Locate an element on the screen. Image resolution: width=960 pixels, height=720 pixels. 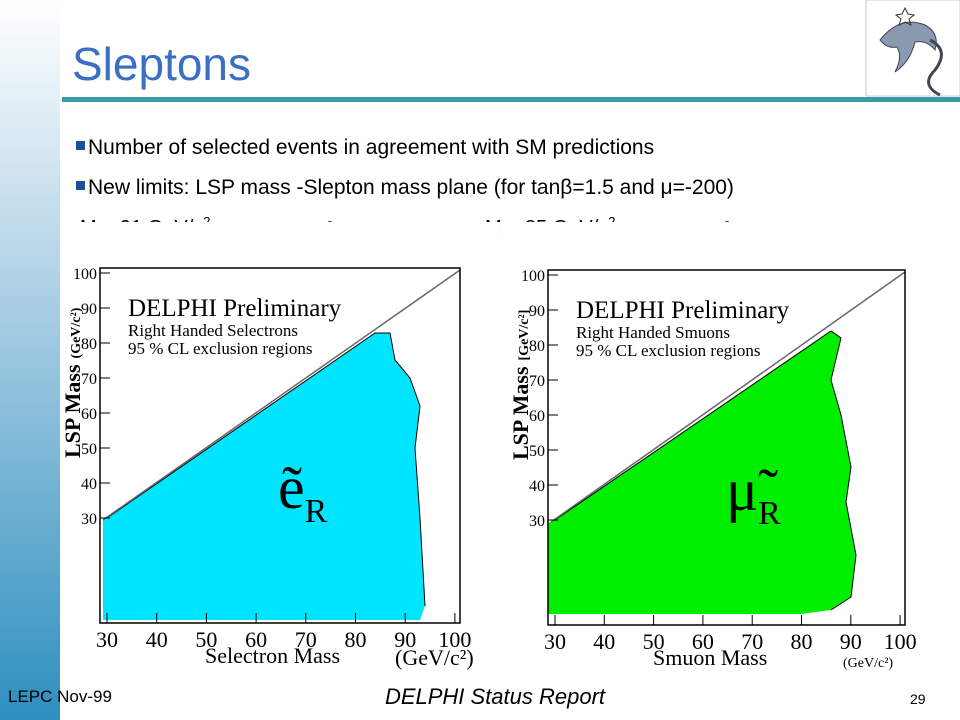
page-number: 29 is located at coordinates (918, 699).